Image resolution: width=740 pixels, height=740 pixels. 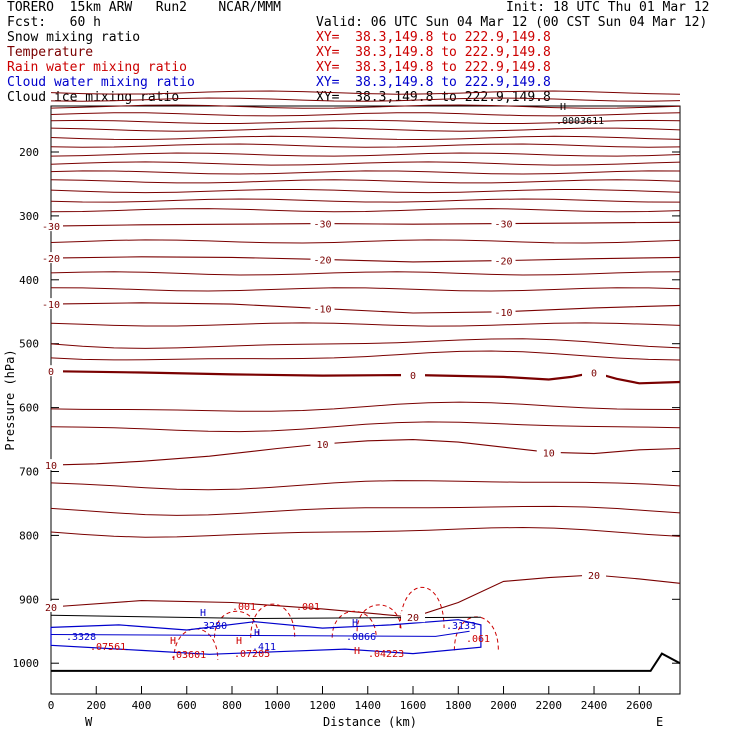 What do you see at coordinates (74, 37) in the screenshot?
I see `field-snow-label: Snow mixing ratio` at bounding box center [74, 37].